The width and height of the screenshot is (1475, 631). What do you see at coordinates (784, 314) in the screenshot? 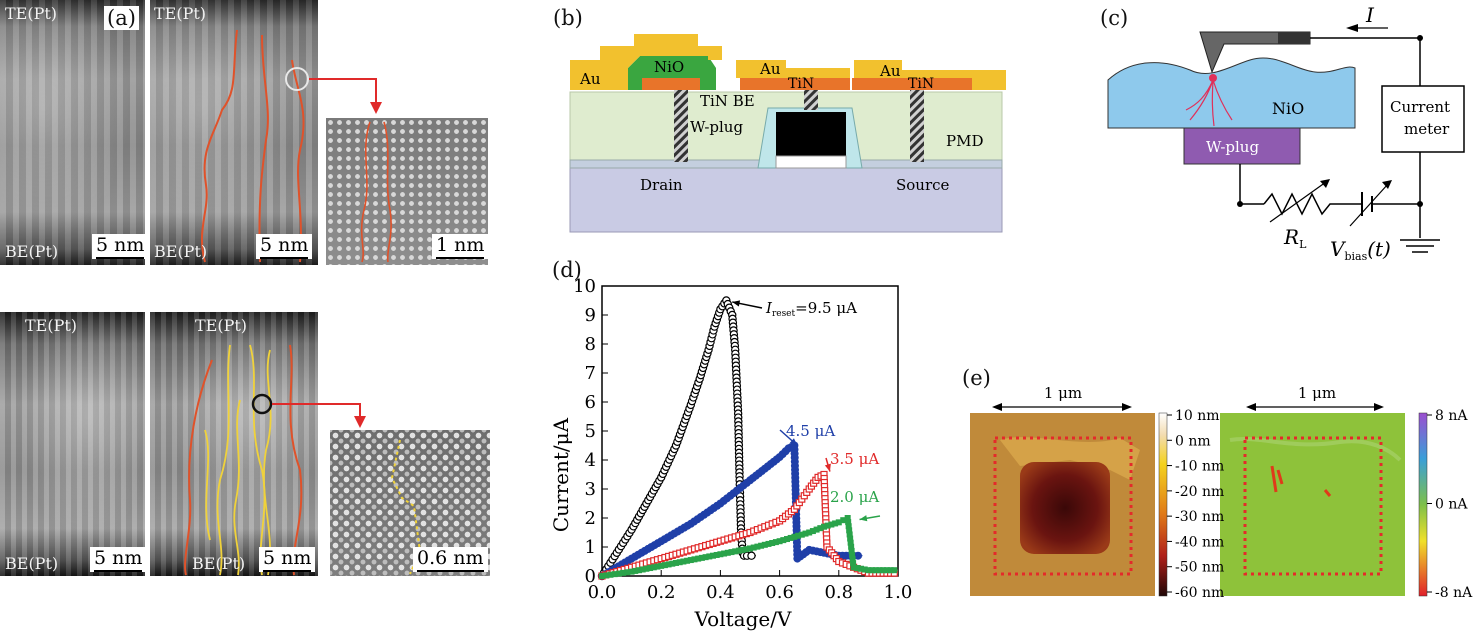
I see `reset-subscript: reset` at bounding box center [784, 314].